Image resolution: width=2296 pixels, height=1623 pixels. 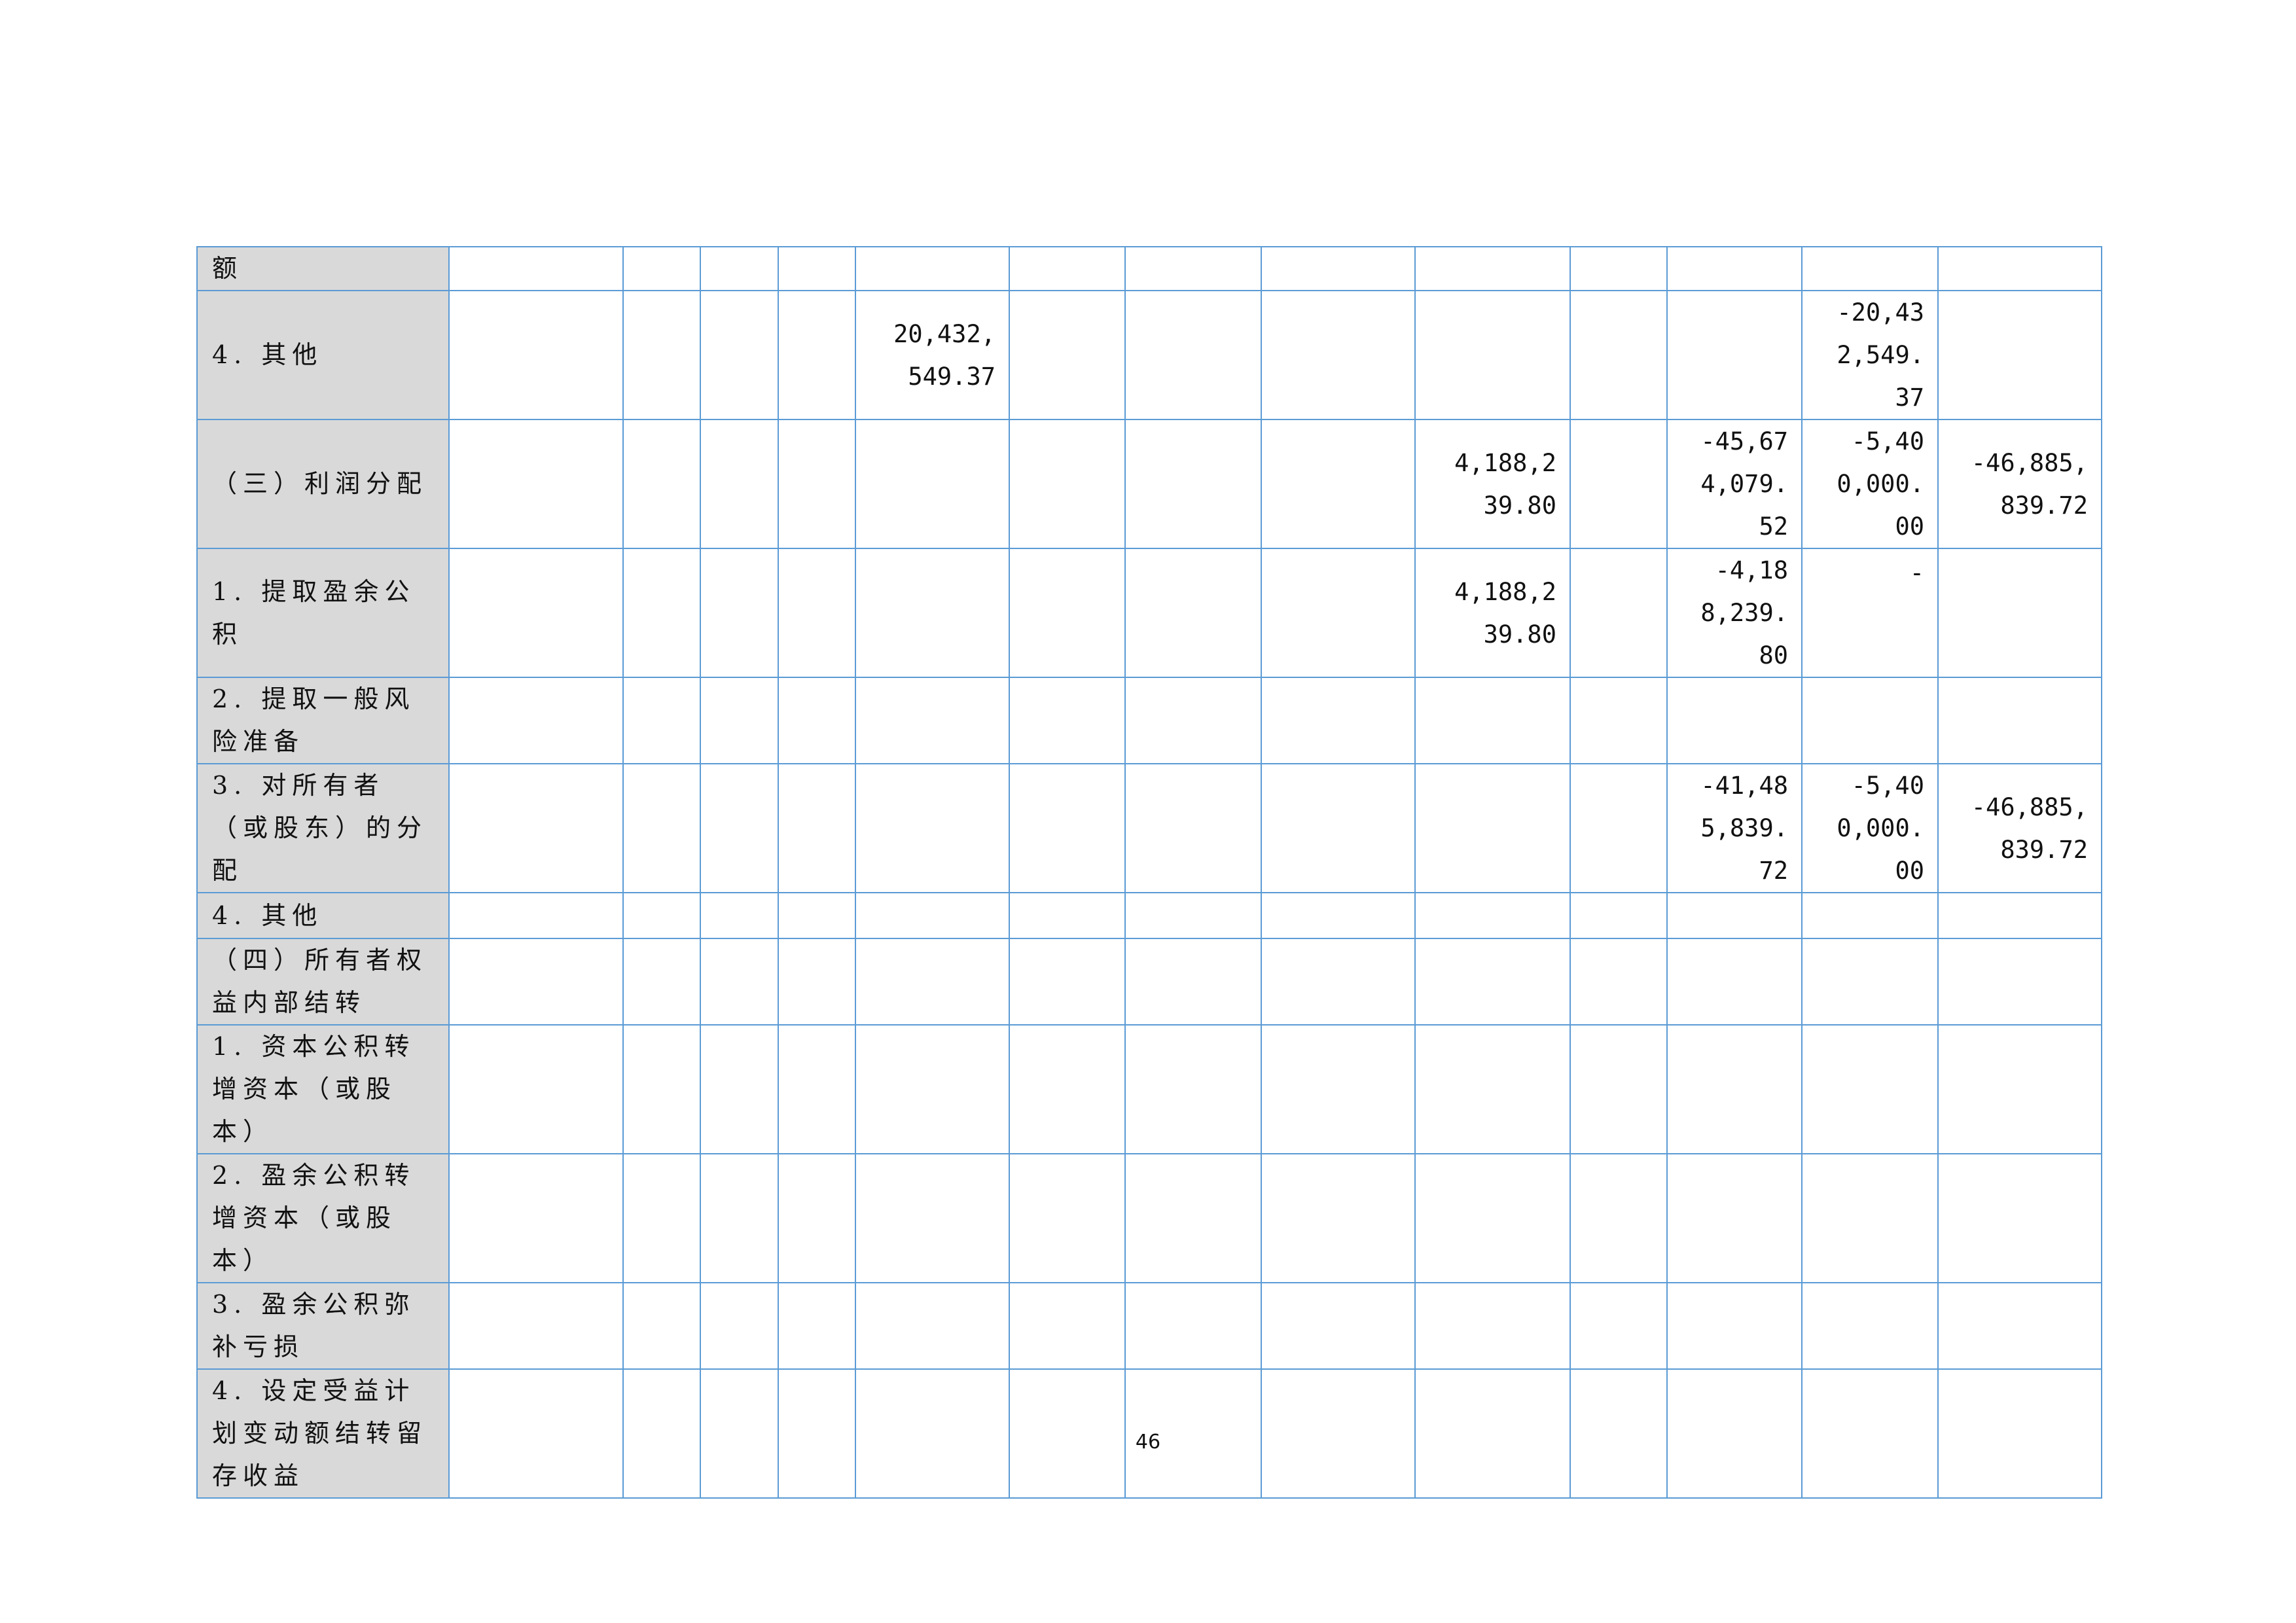 What do you see at coordinates (1744, 484) in the screenshot?
I see `cell-value: -45,674,079.52` at bounding box center [1744, 484].